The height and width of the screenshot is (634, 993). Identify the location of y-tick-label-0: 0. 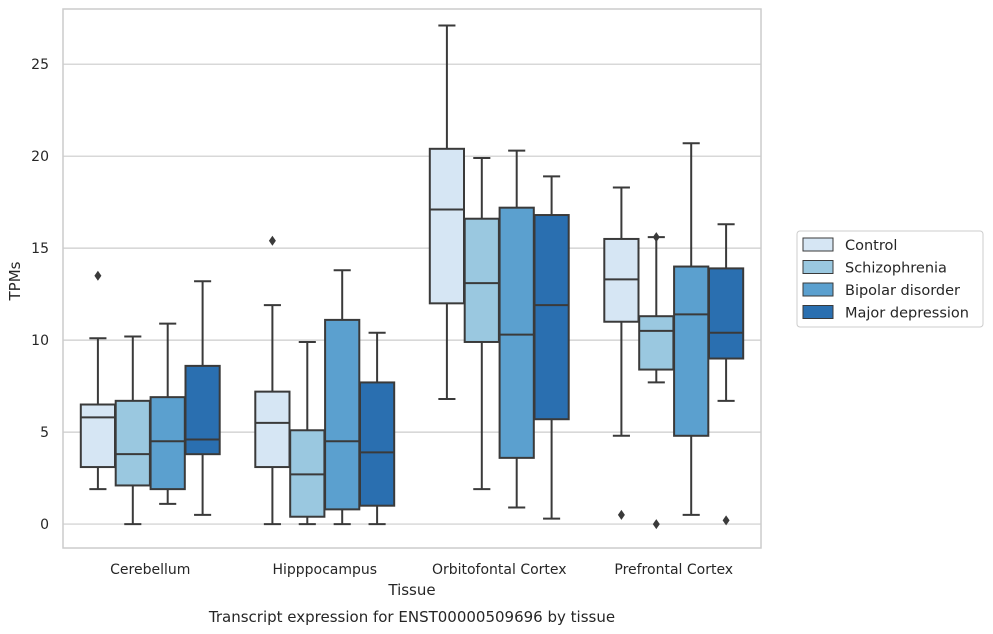
(44, 525).